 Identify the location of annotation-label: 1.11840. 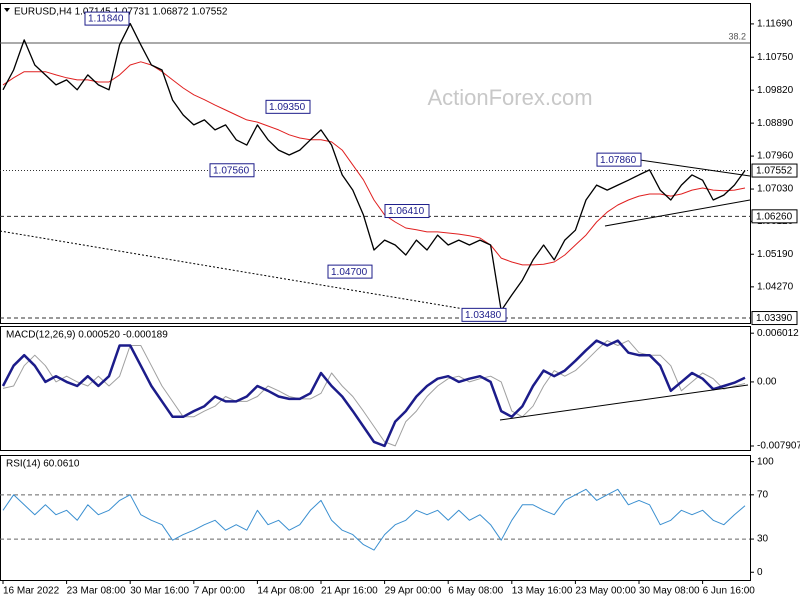
(106, 19).